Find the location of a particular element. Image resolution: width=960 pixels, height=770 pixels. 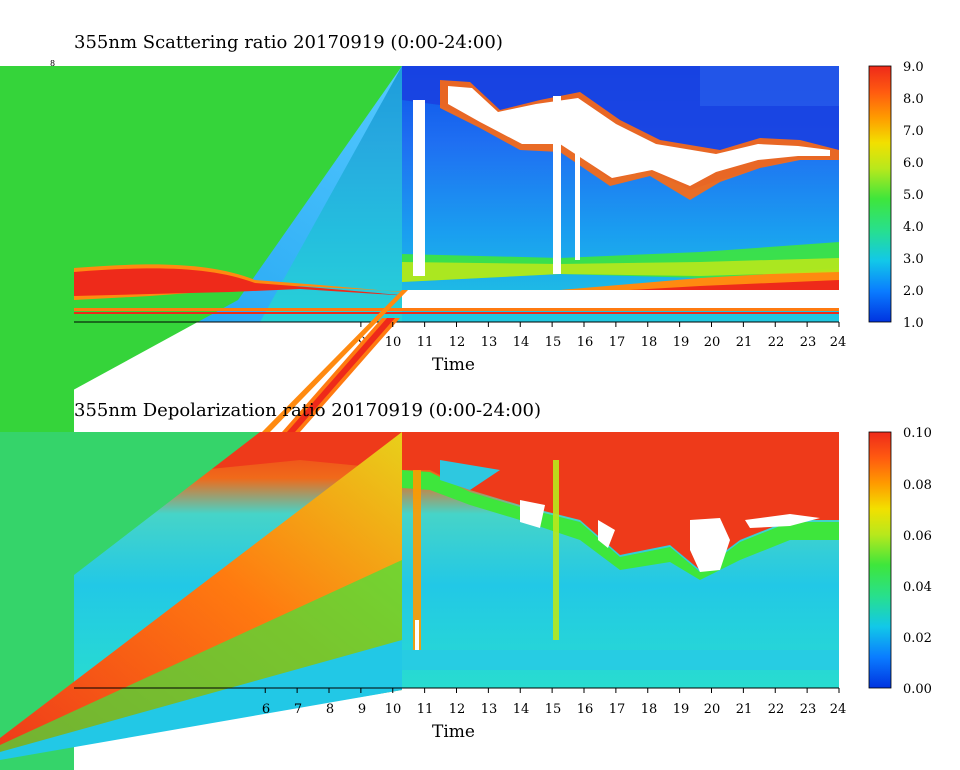

dr-cbar-tick: 0.08 is located at coordinates (917, 485).